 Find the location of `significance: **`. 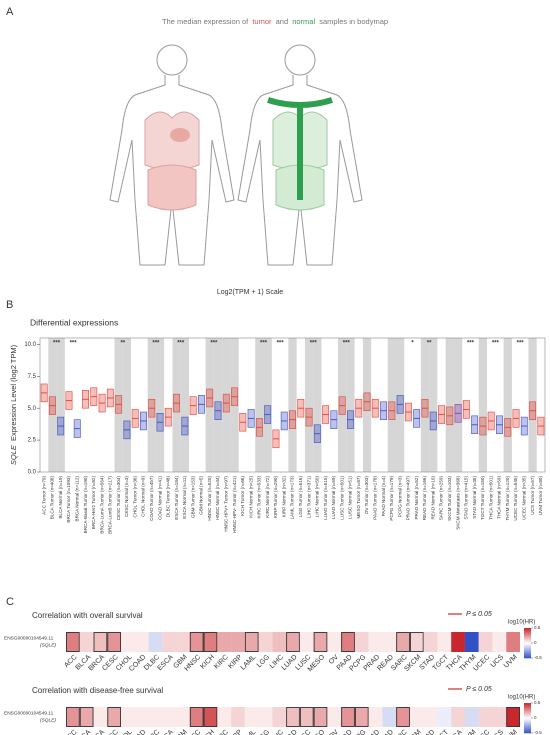

significance: ** is located at coordinates (122, 344).